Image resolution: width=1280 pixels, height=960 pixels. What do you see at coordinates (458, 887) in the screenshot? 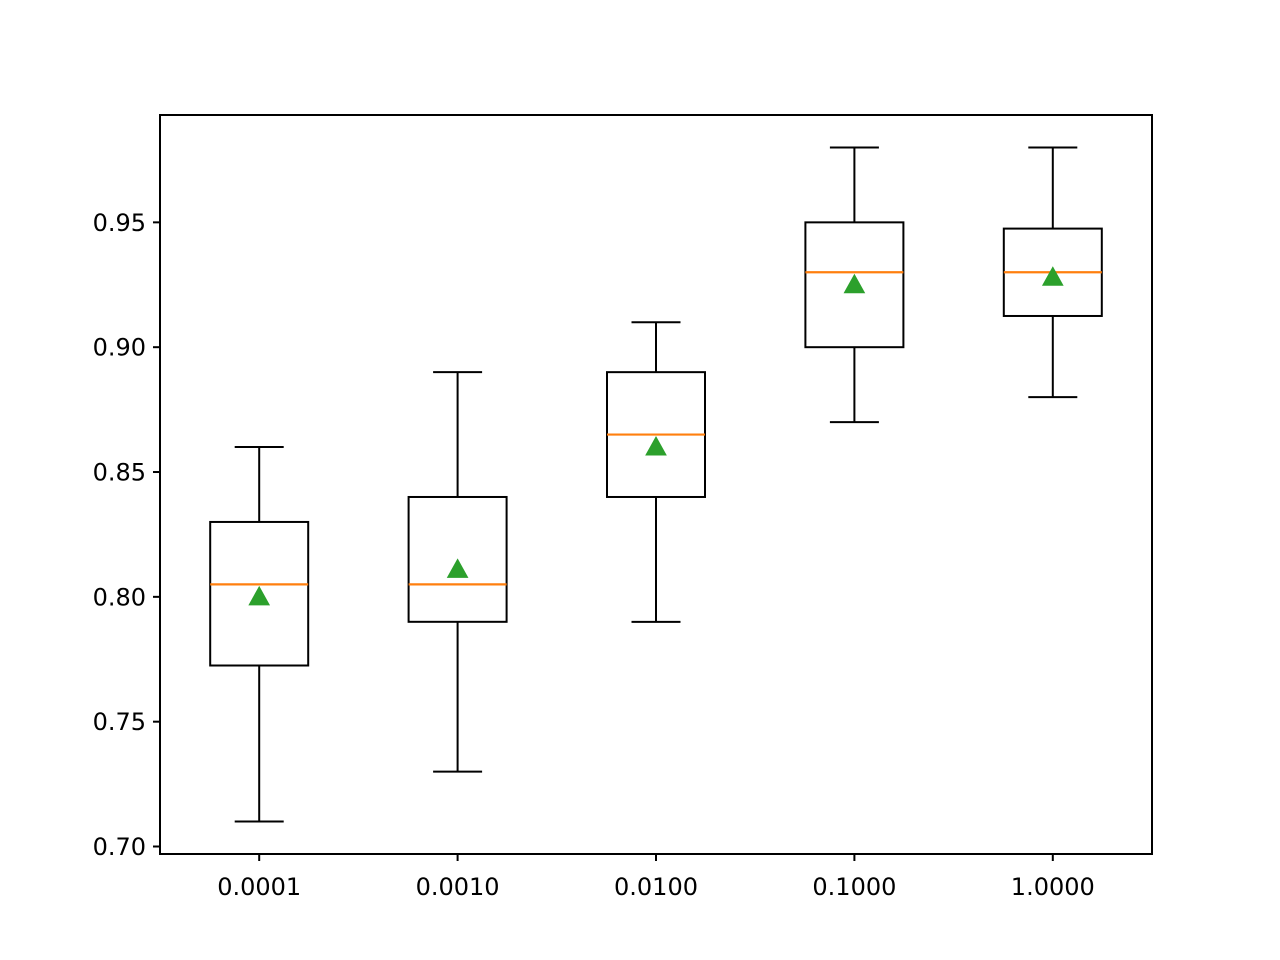
I see `x-tick-label: 0.0010` at bounding box center [458, 887].